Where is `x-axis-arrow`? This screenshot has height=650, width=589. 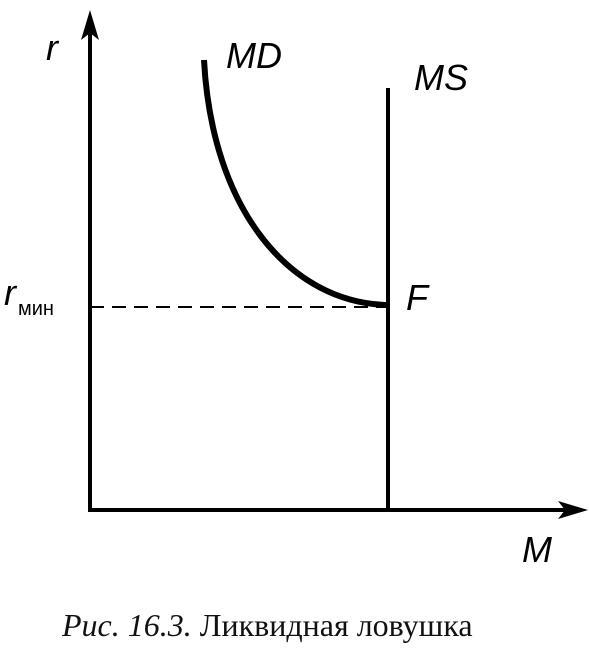
x-axis-arrow is located at coordinates (573, 510).